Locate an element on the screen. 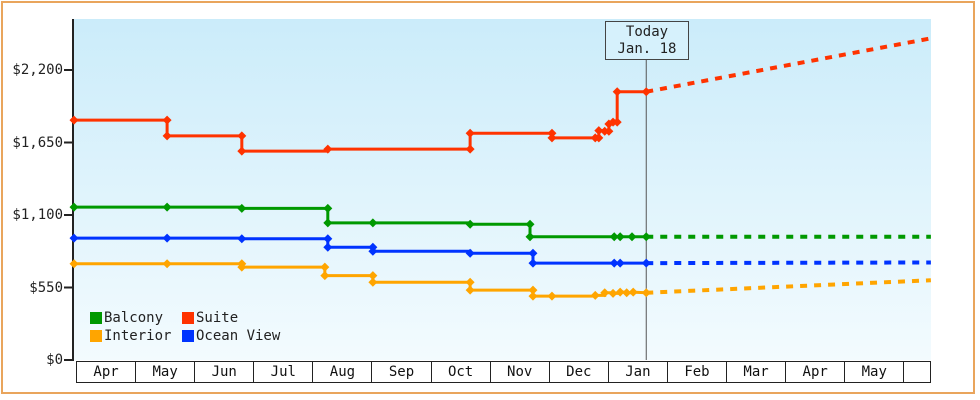 This screenshot has width=980, height=400. chart-legend: Balcony Suite Interior Ocean View is located at coordinates (185, 327).